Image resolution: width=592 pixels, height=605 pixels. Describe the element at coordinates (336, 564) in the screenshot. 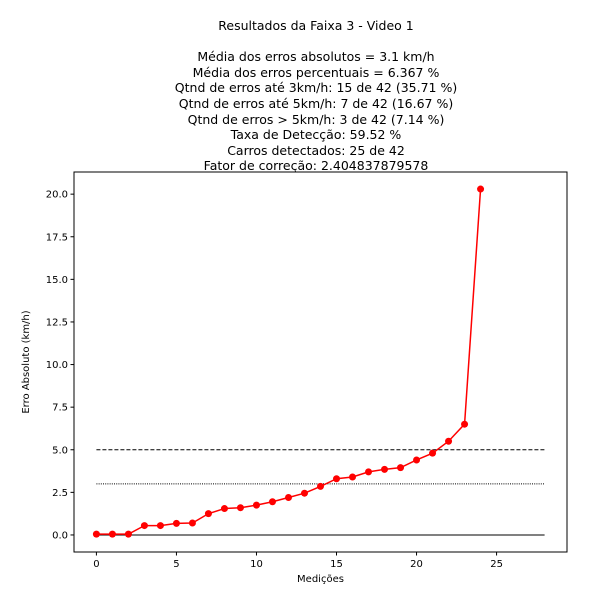

I see `x-tick-label: 15` at that location.